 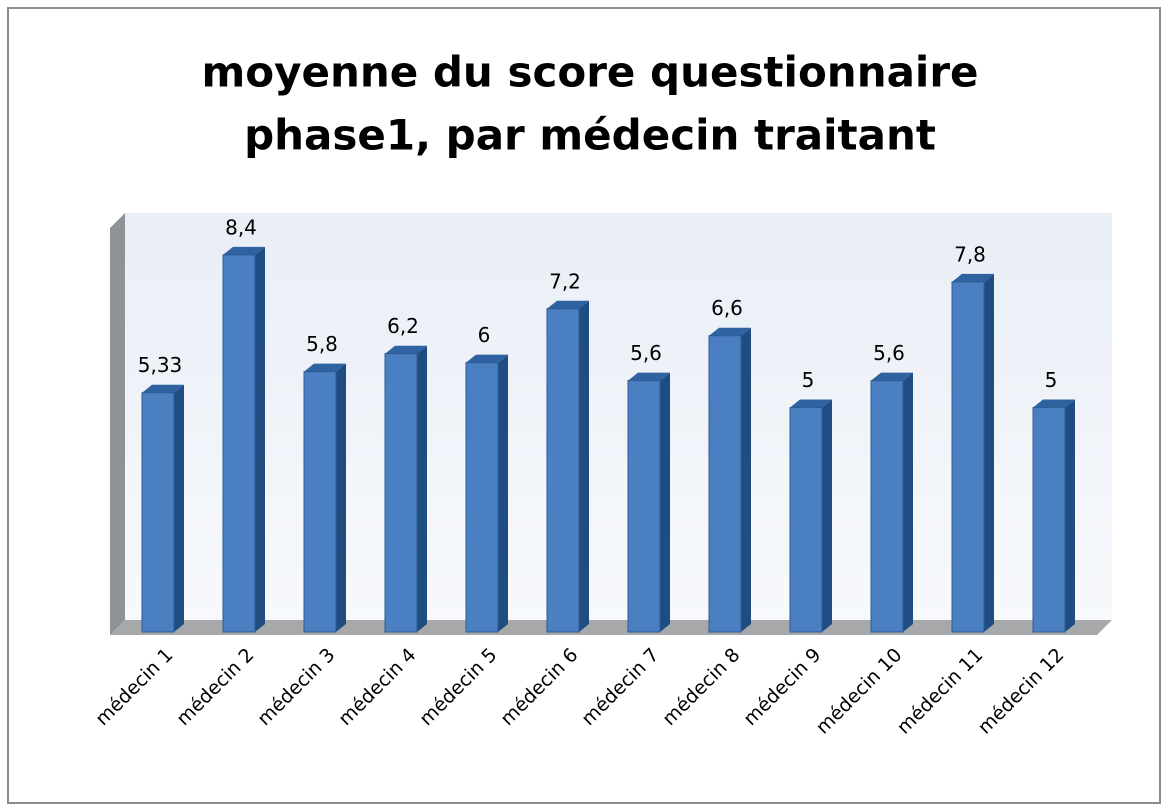 I want to click on value-label: 7,2, so click(x=565, y=281).